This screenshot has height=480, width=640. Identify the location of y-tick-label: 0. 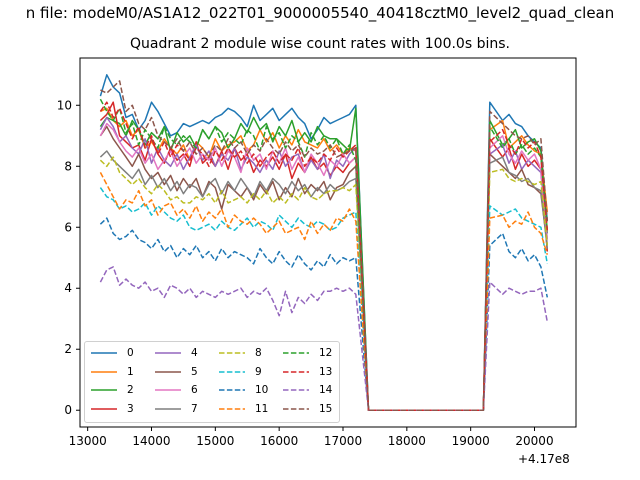
(68, 410).